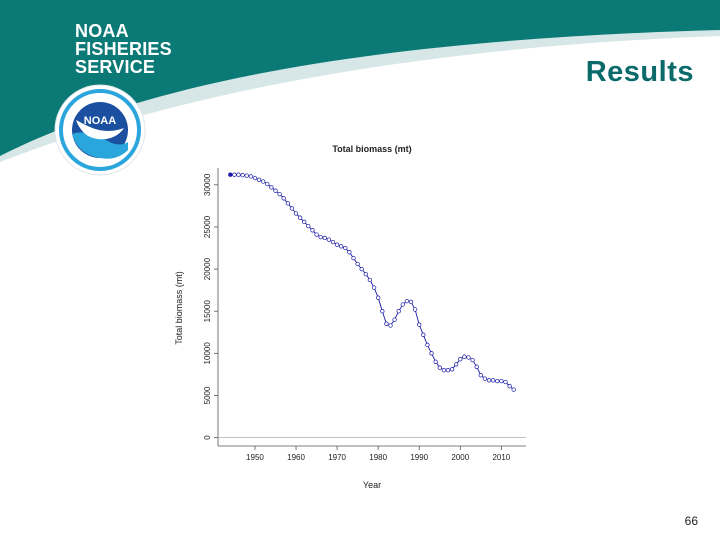 The image size is (720, 540). What do you see at coordinates (123, 49) in the screenshot?
I see `brand-line-2: FISHERIES` at bounding box center [123, 49].